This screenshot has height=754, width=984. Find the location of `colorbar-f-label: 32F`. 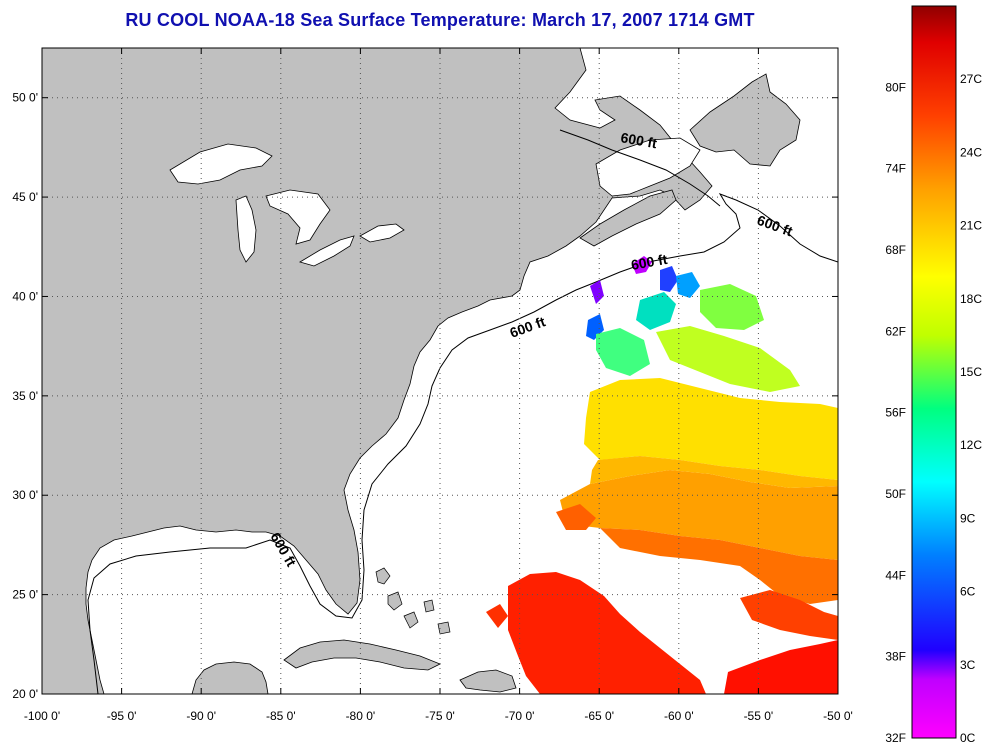

colorbar-f-label: 32F is located at coordinates (895, 738).